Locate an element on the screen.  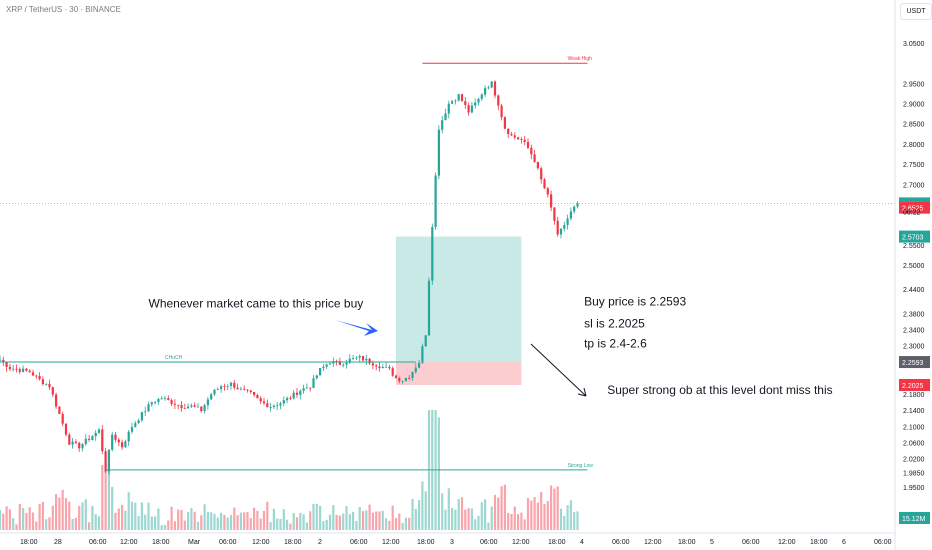
y-tick-label: 2.5000 is located at coordinates (914, 266).